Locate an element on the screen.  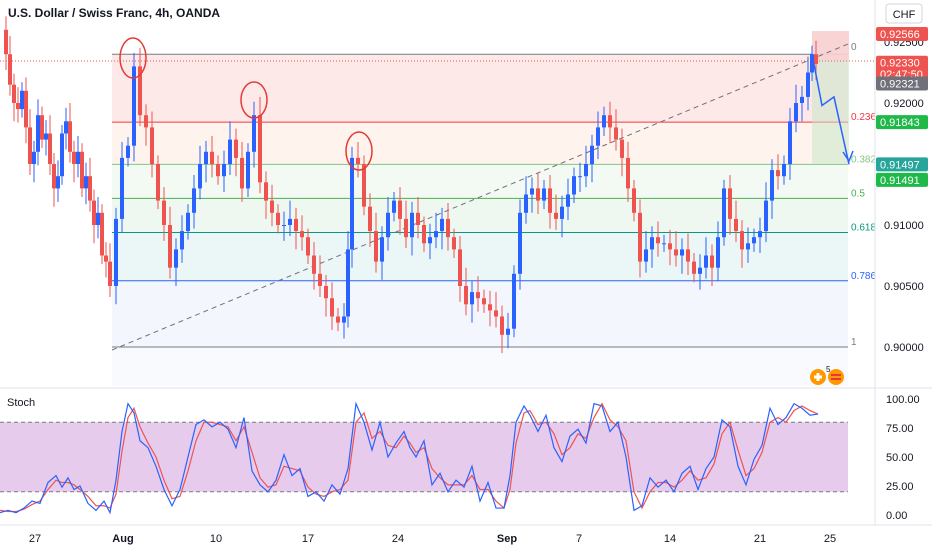
stoch-band is located at coordinates (424, 457).